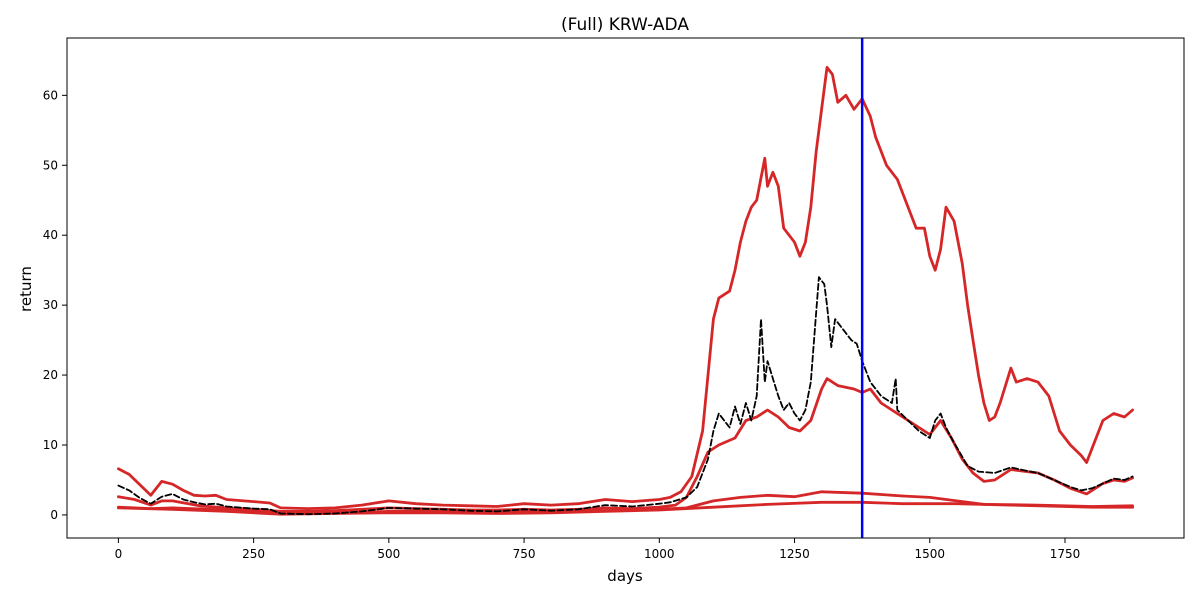 The width and height of the screenshot is (1200, 600). Describe the element at coordinates (659, 554) in the screenshot. I see `x-tick-label: 1000` at that location.